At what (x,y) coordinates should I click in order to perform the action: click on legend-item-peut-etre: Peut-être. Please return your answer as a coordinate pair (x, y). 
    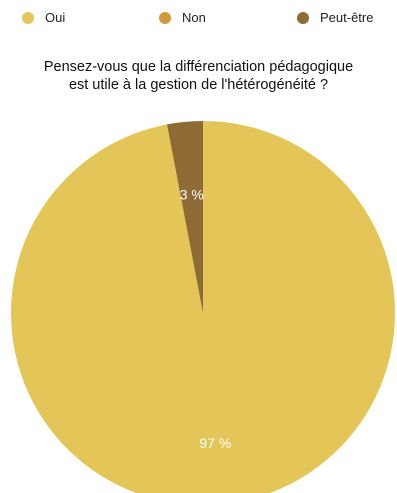
    Looking at the image, I should click on (335, 17).